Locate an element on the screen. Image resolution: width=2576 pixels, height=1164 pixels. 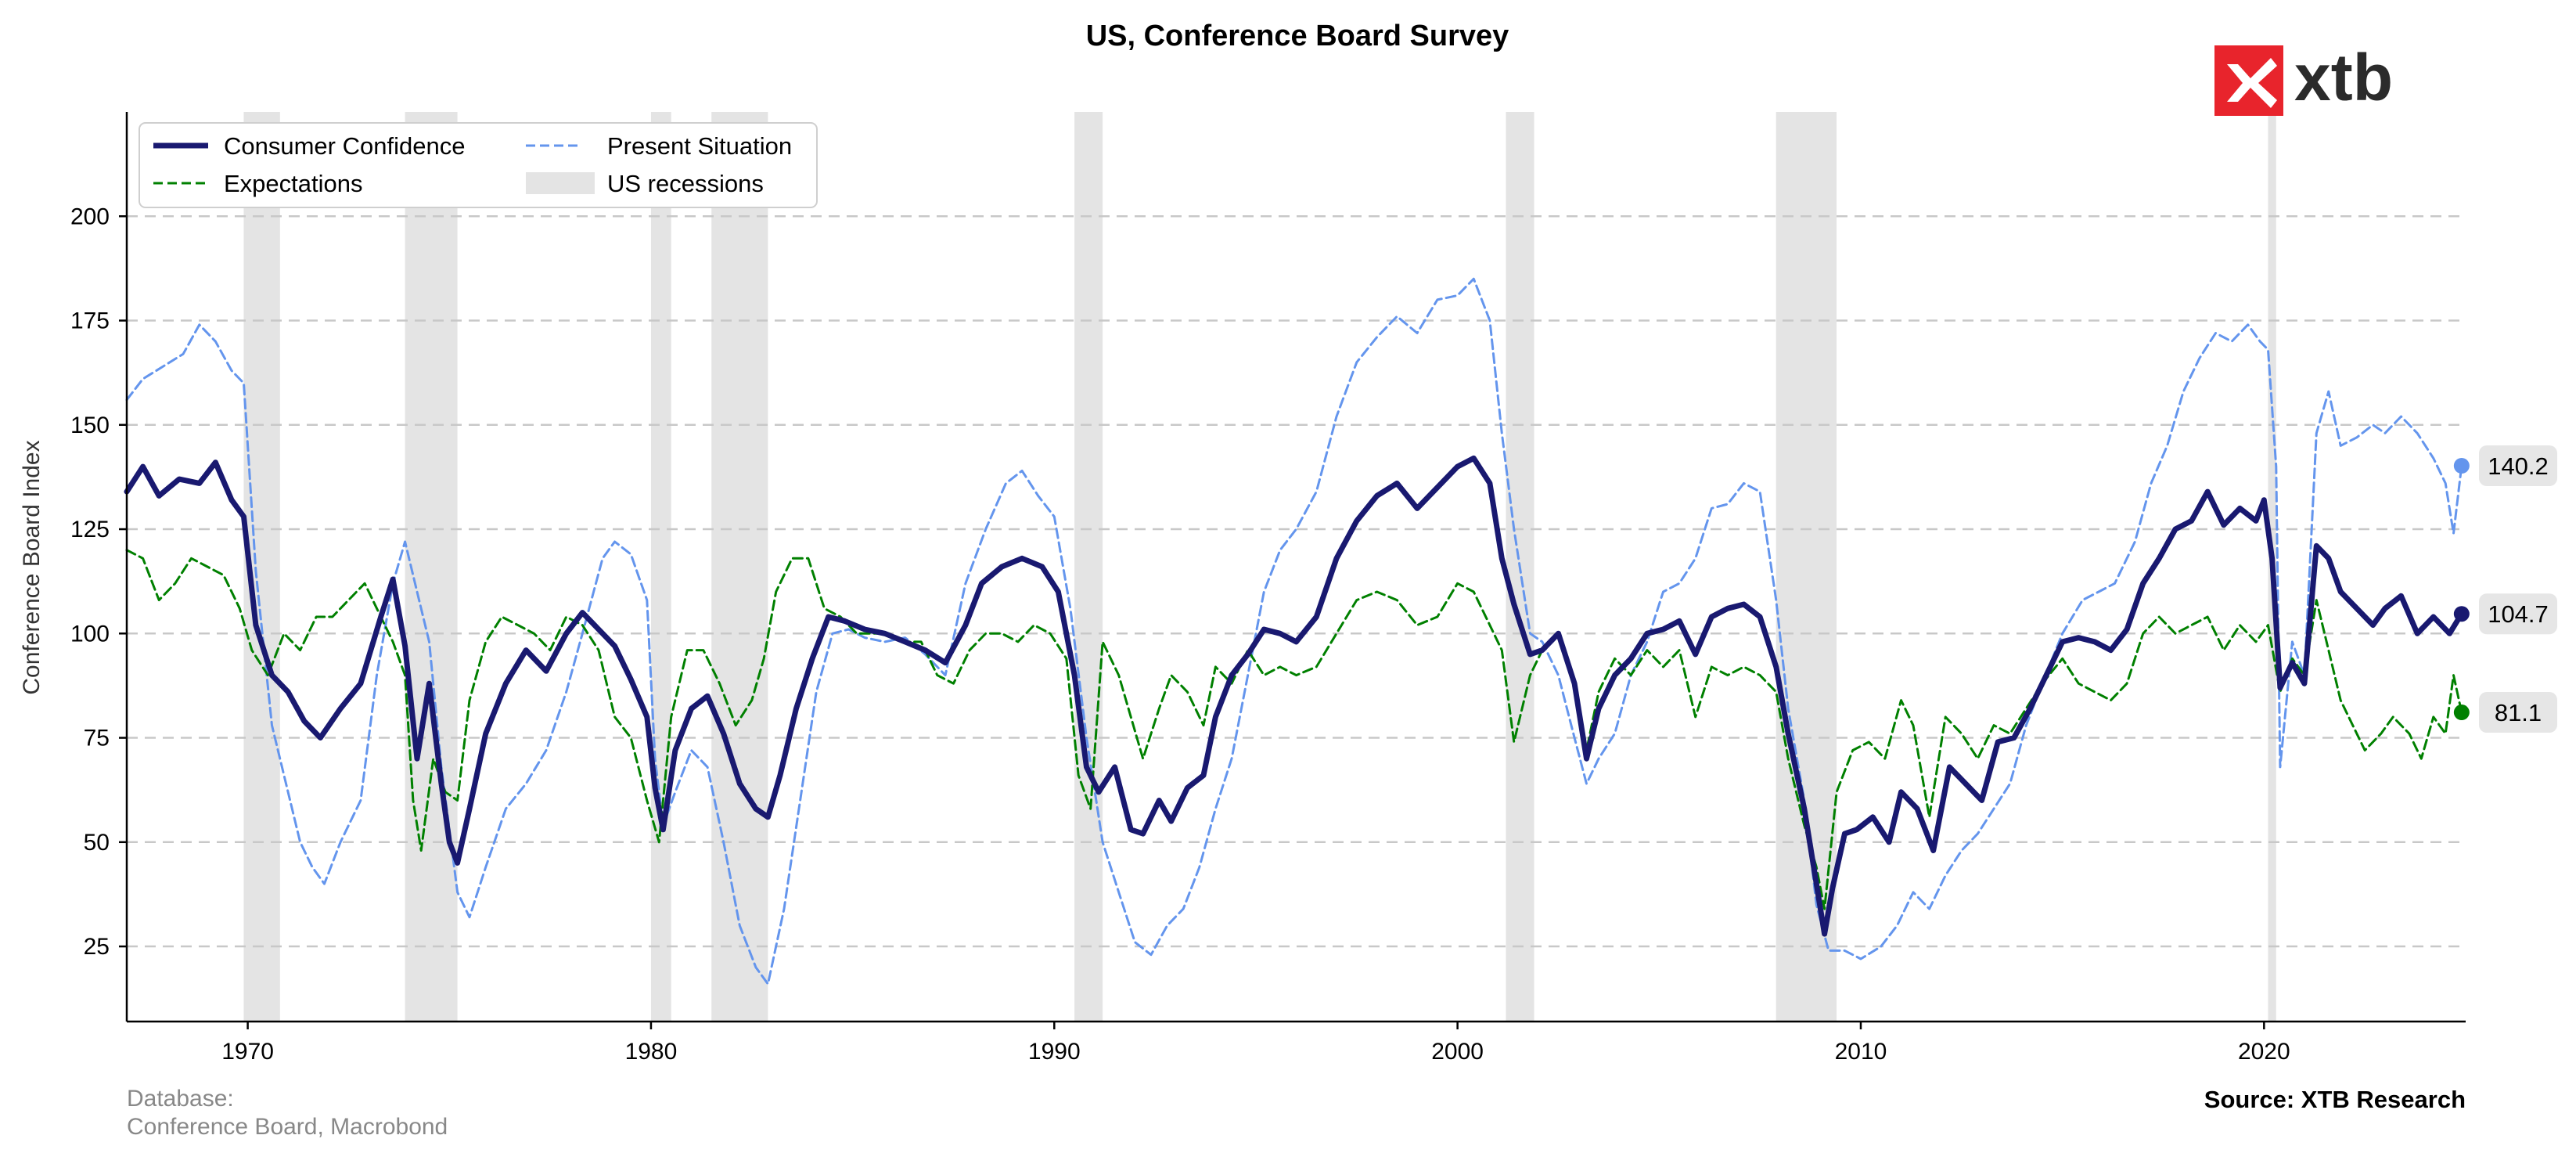
database-label: Database: is located at coordinates (180, 1099).